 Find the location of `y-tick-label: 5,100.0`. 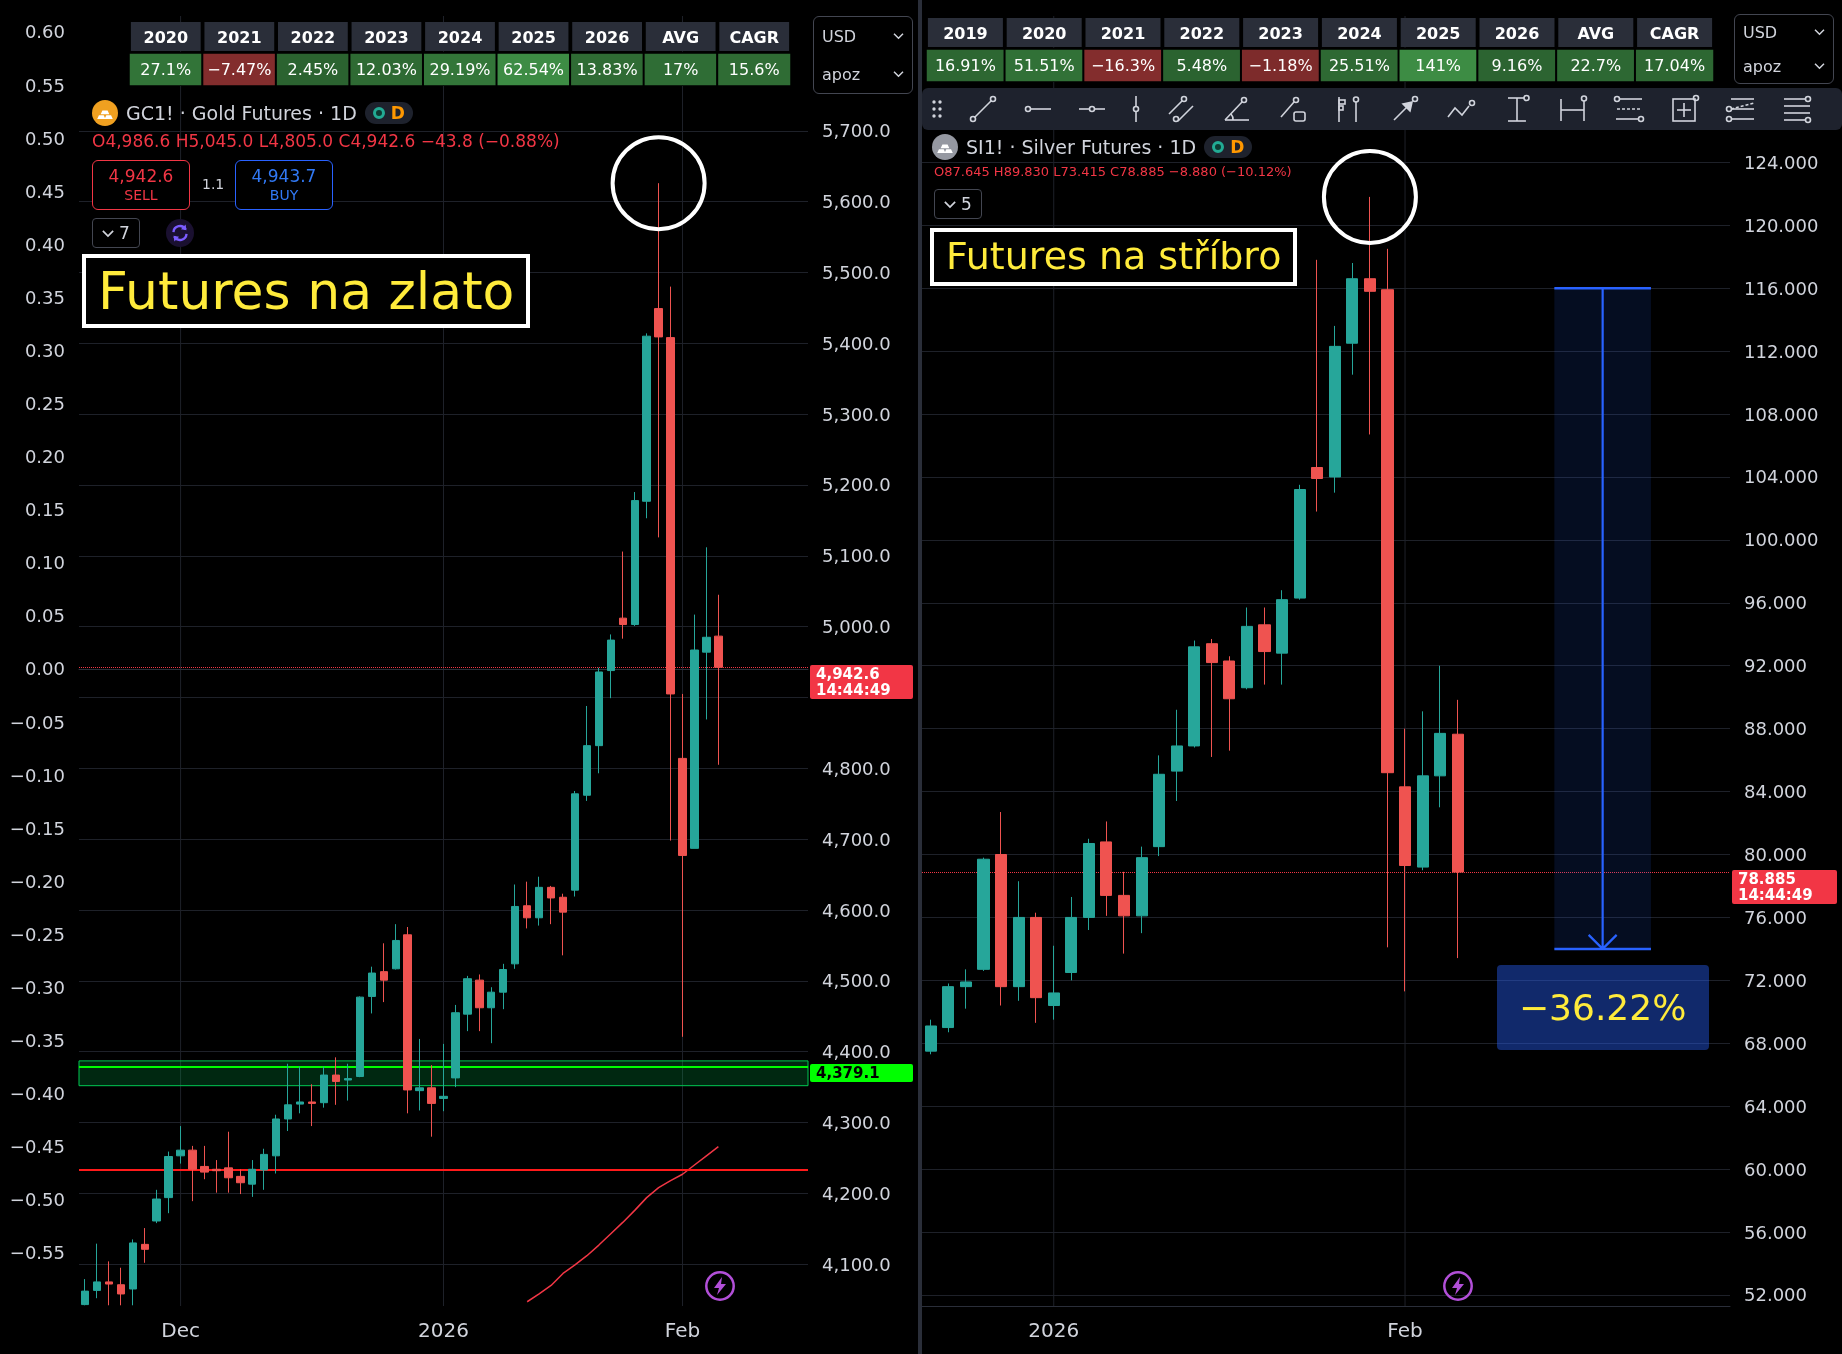

y-tick-label: 5,100.0 is located at coordinates (856, 556).